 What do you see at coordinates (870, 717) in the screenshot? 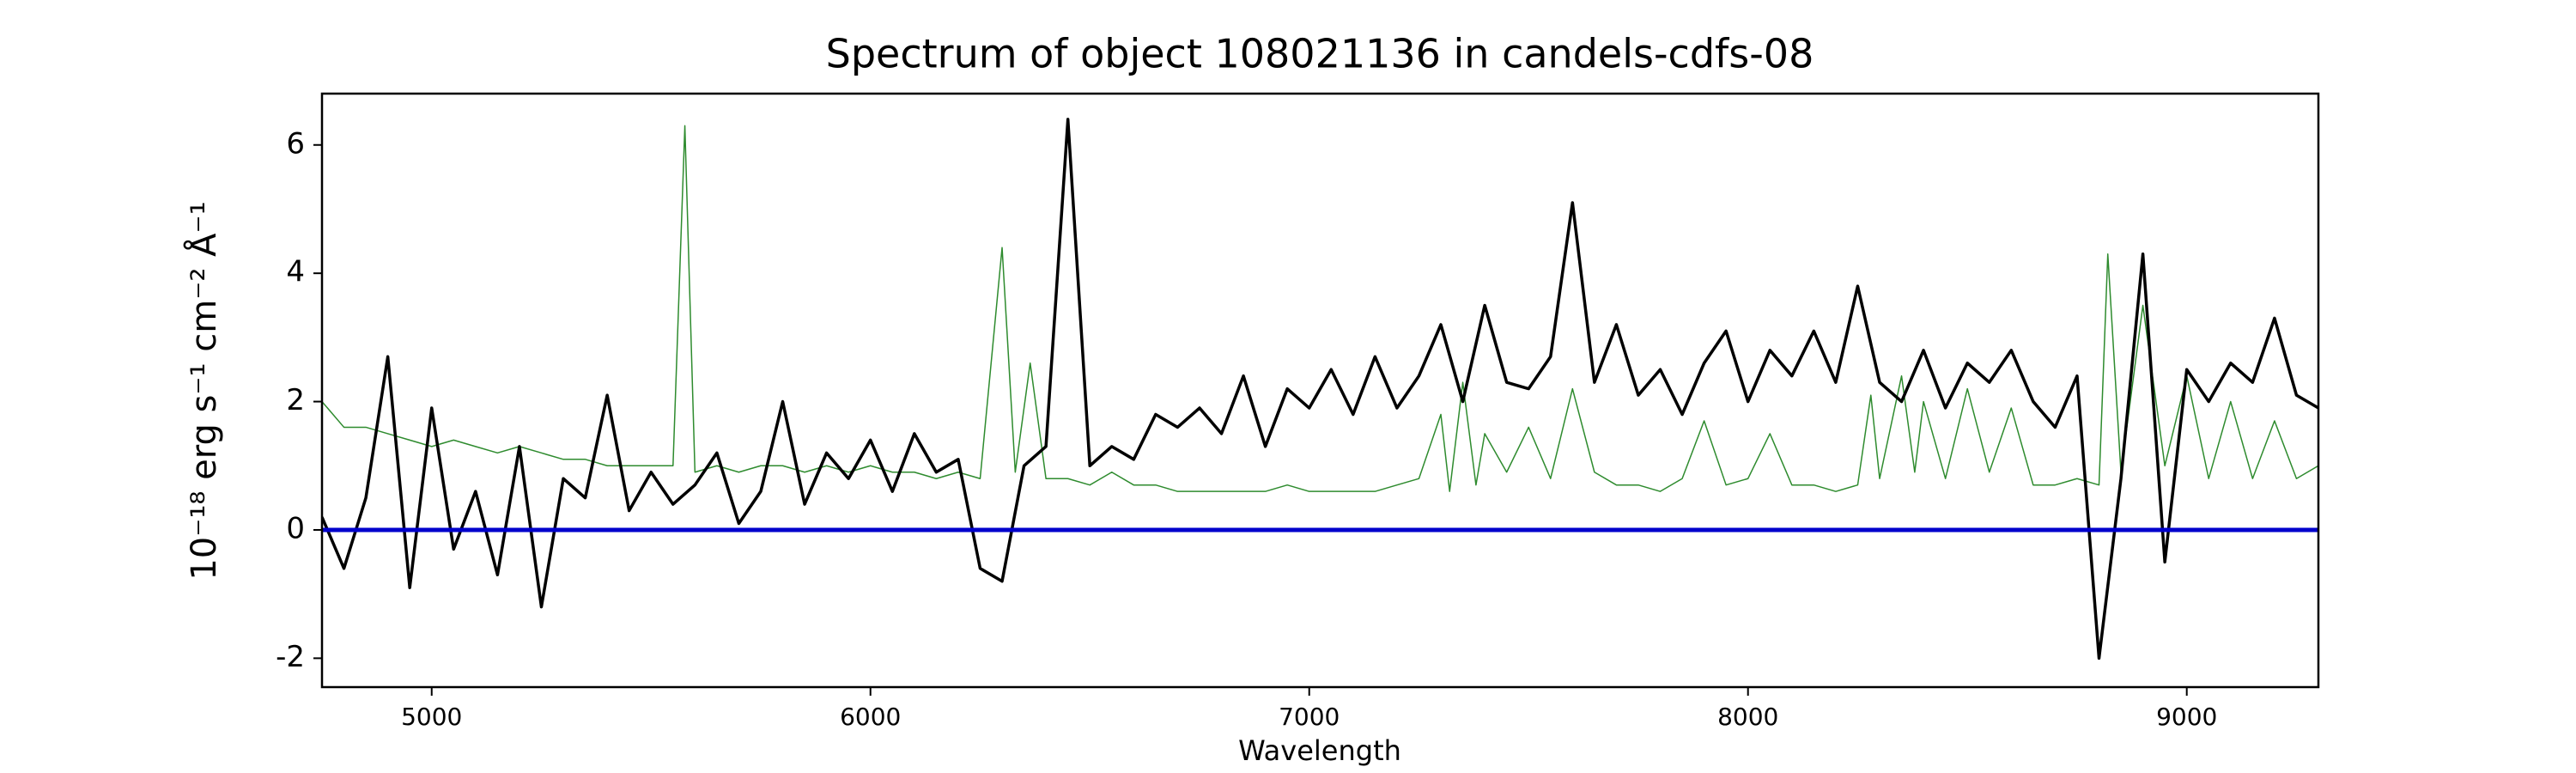
I see `x-tick-label: 6000` at bounding box center [870, 717].